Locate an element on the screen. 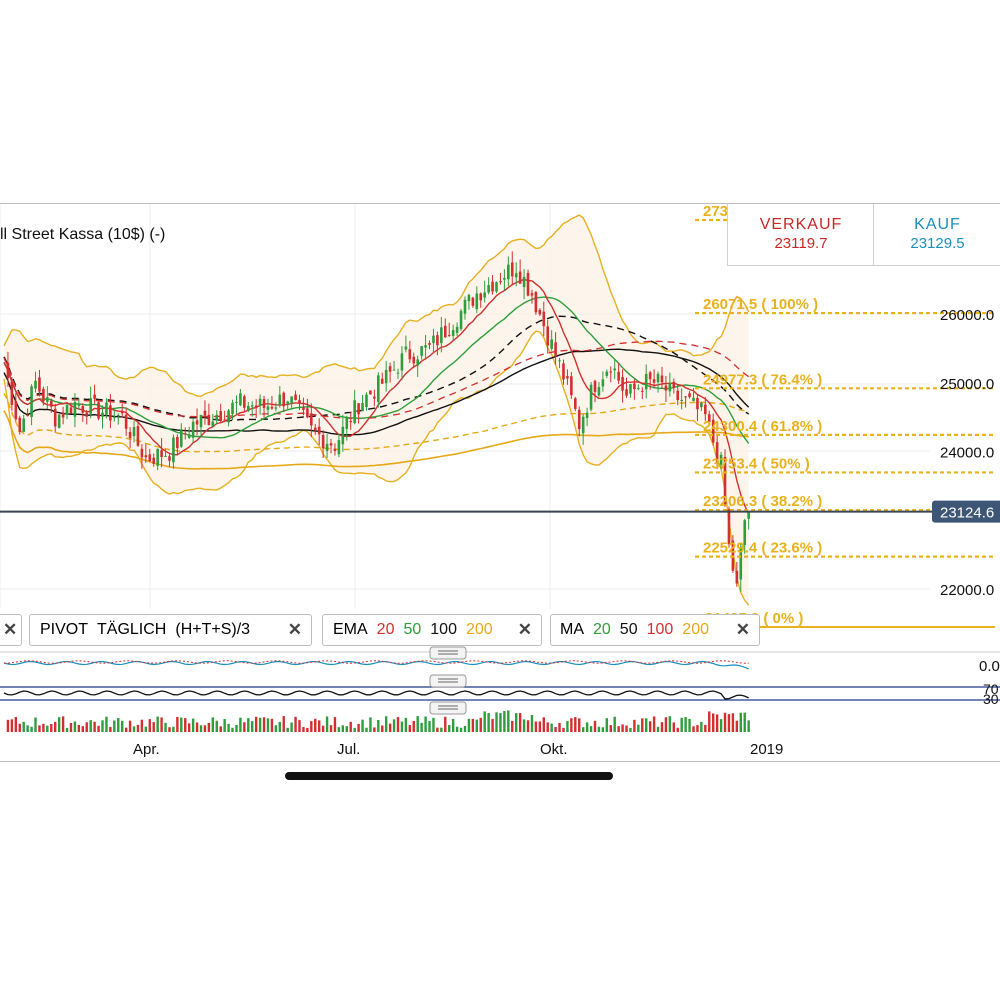 The image size is (1000, 1000). buy-button: KAUF 23129.5 is located at coordinates (936, 235).